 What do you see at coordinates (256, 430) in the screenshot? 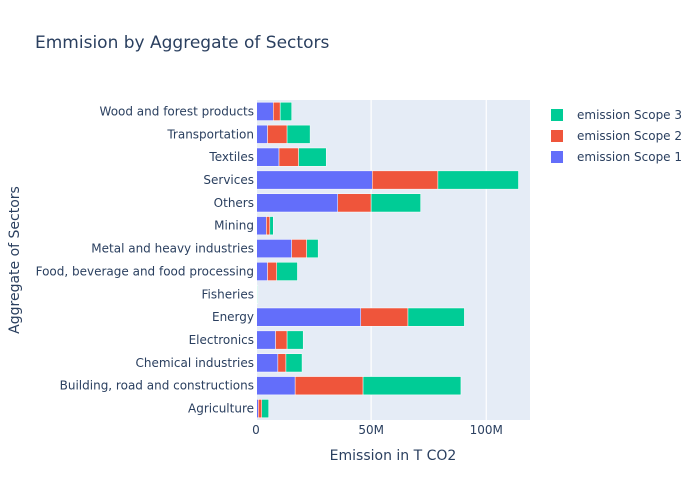
I see `x-tick-label: 0` at bounding box center [256, 430].